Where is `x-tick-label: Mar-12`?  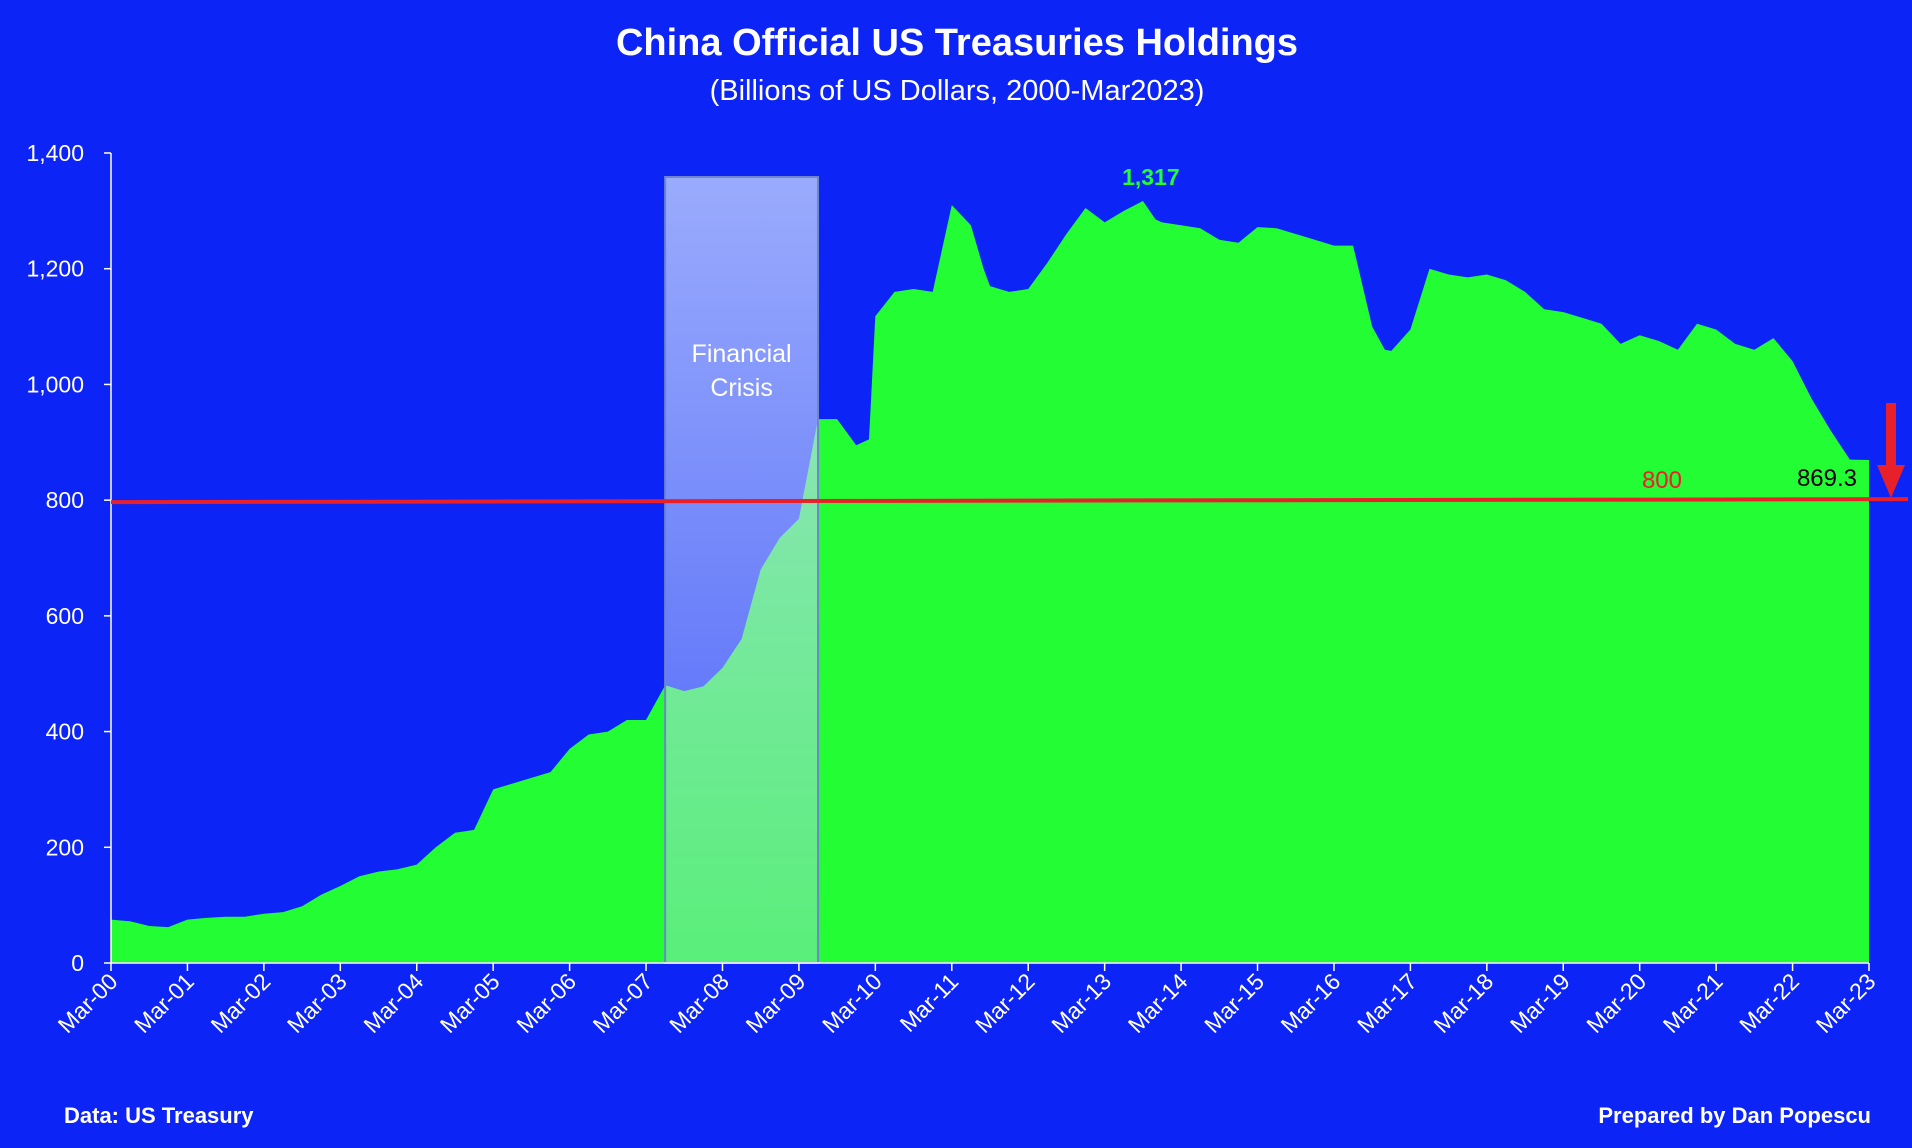
x-tick-label: Mar-12 is located at coordinates (1005, 1003).